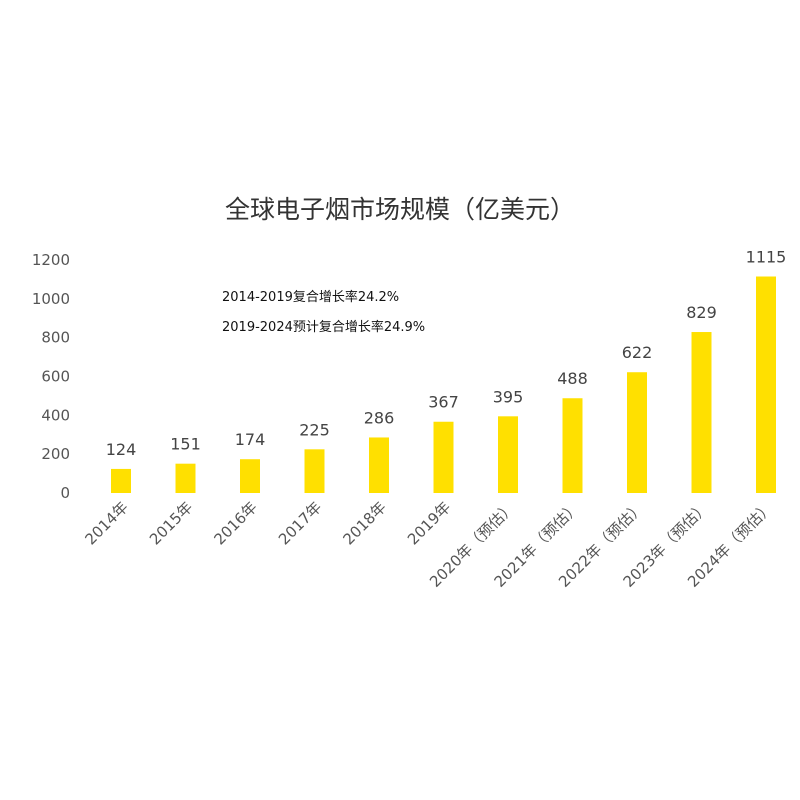 The image size is (800, 800). I want to click on data-label: 225, so click(314, 429).